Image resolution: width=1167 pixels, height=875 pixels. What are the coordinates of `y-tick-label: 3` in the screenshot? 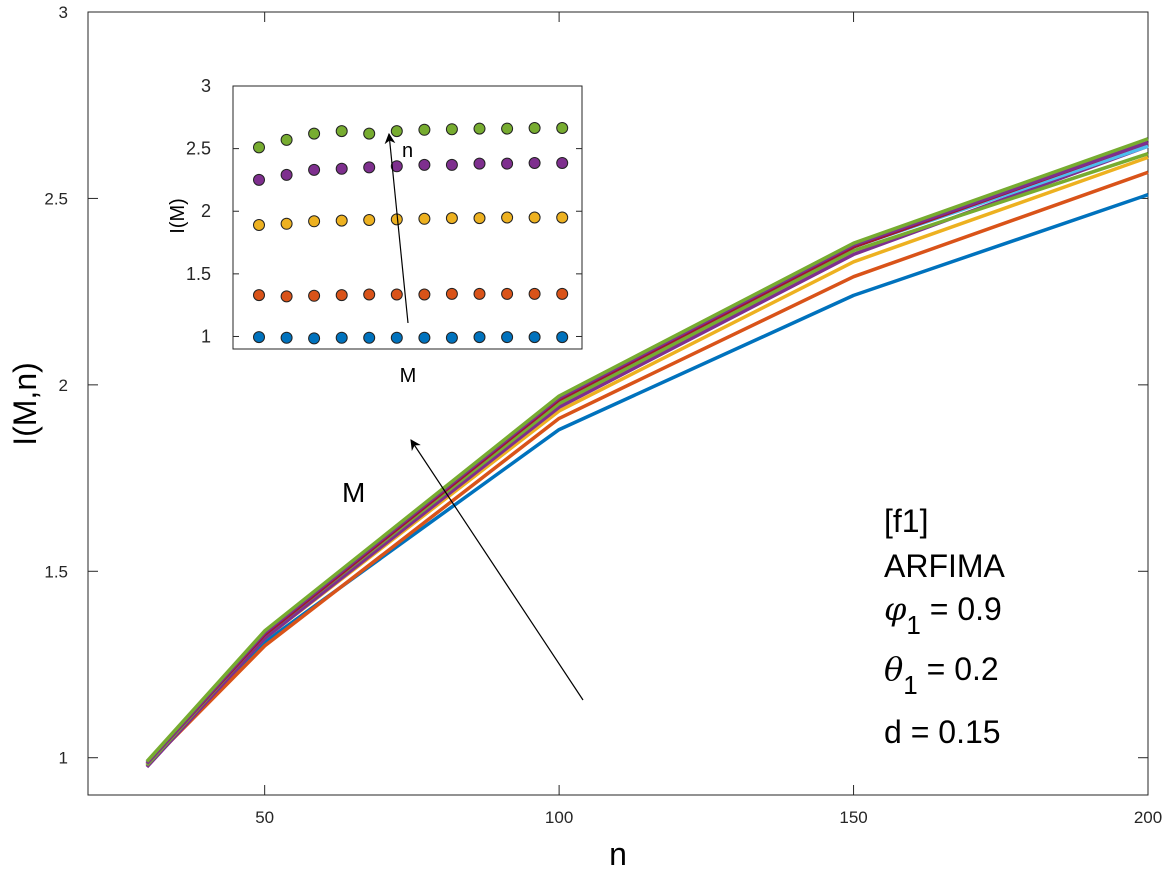 It's located at (63, 12).